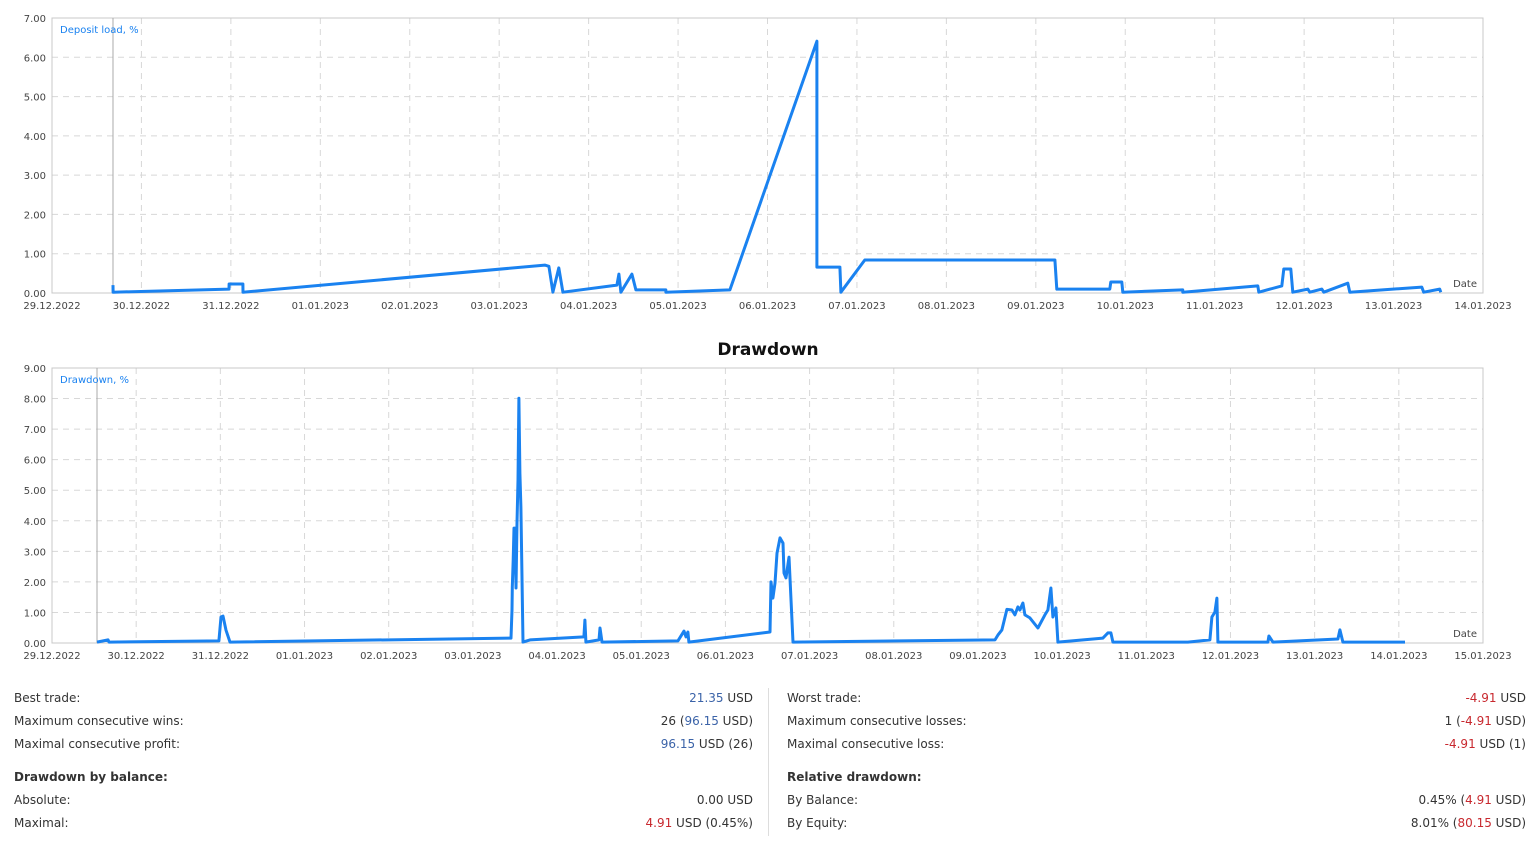 The image size is (1536, 848). Describe the element at coordinates (659, 823) in the screenshot. I see `stat-value-part: 4.91` at that location.